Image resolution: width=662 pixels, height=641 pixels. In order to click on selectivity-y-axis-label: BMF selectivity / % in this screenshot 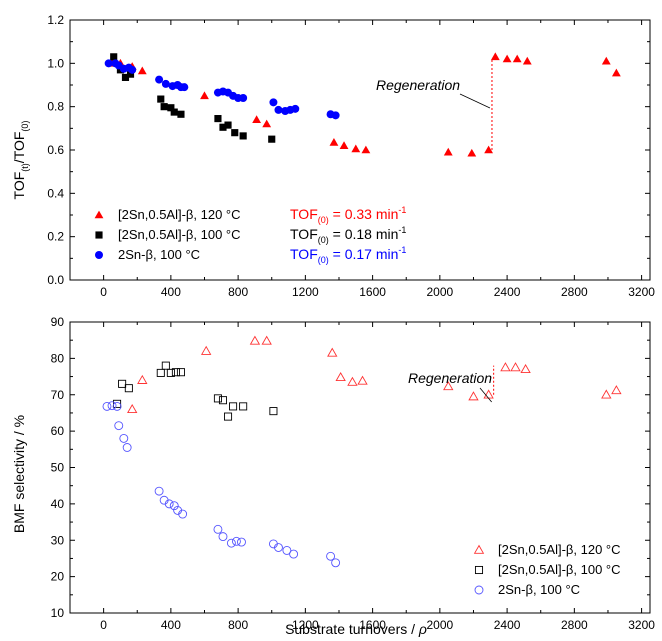, I will do `click(19, 474)`.